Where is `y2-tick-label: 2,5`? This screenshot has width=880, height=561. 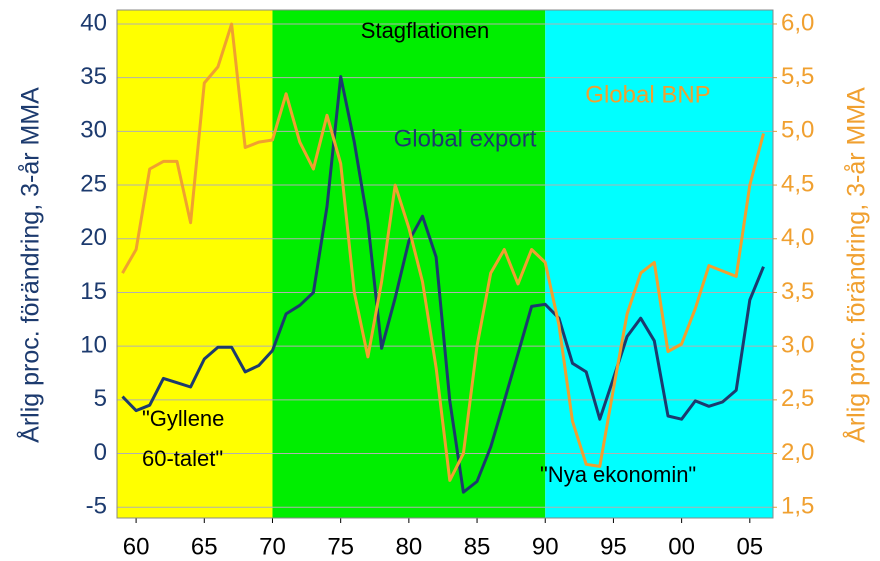
y2-tick-label: 2,5 is located at coordinates (797, 398).